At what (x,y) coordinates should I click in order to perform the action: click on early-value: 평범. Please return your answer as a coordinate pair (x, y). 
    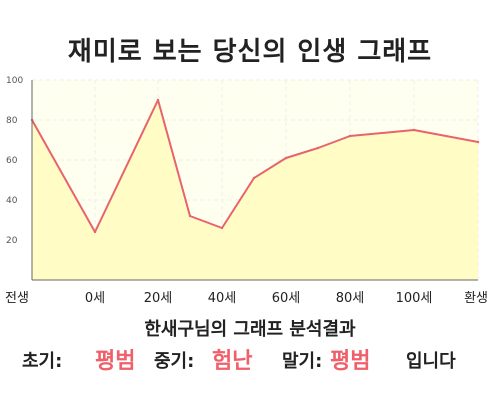
    Looking at the image, I should click on (115, 361).